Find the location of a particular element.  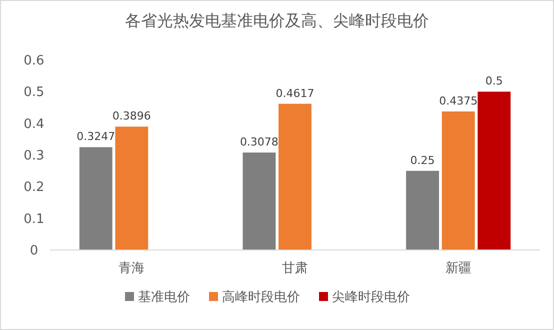

data-label: 0.3896 is located at coordinates (131, 116).